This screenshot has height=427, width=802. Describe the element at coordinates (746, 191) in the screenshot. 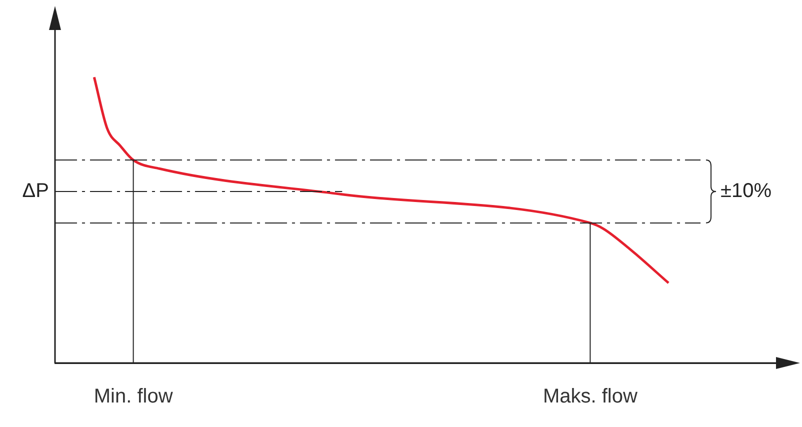

I see `annotation: ±10%` at that location.